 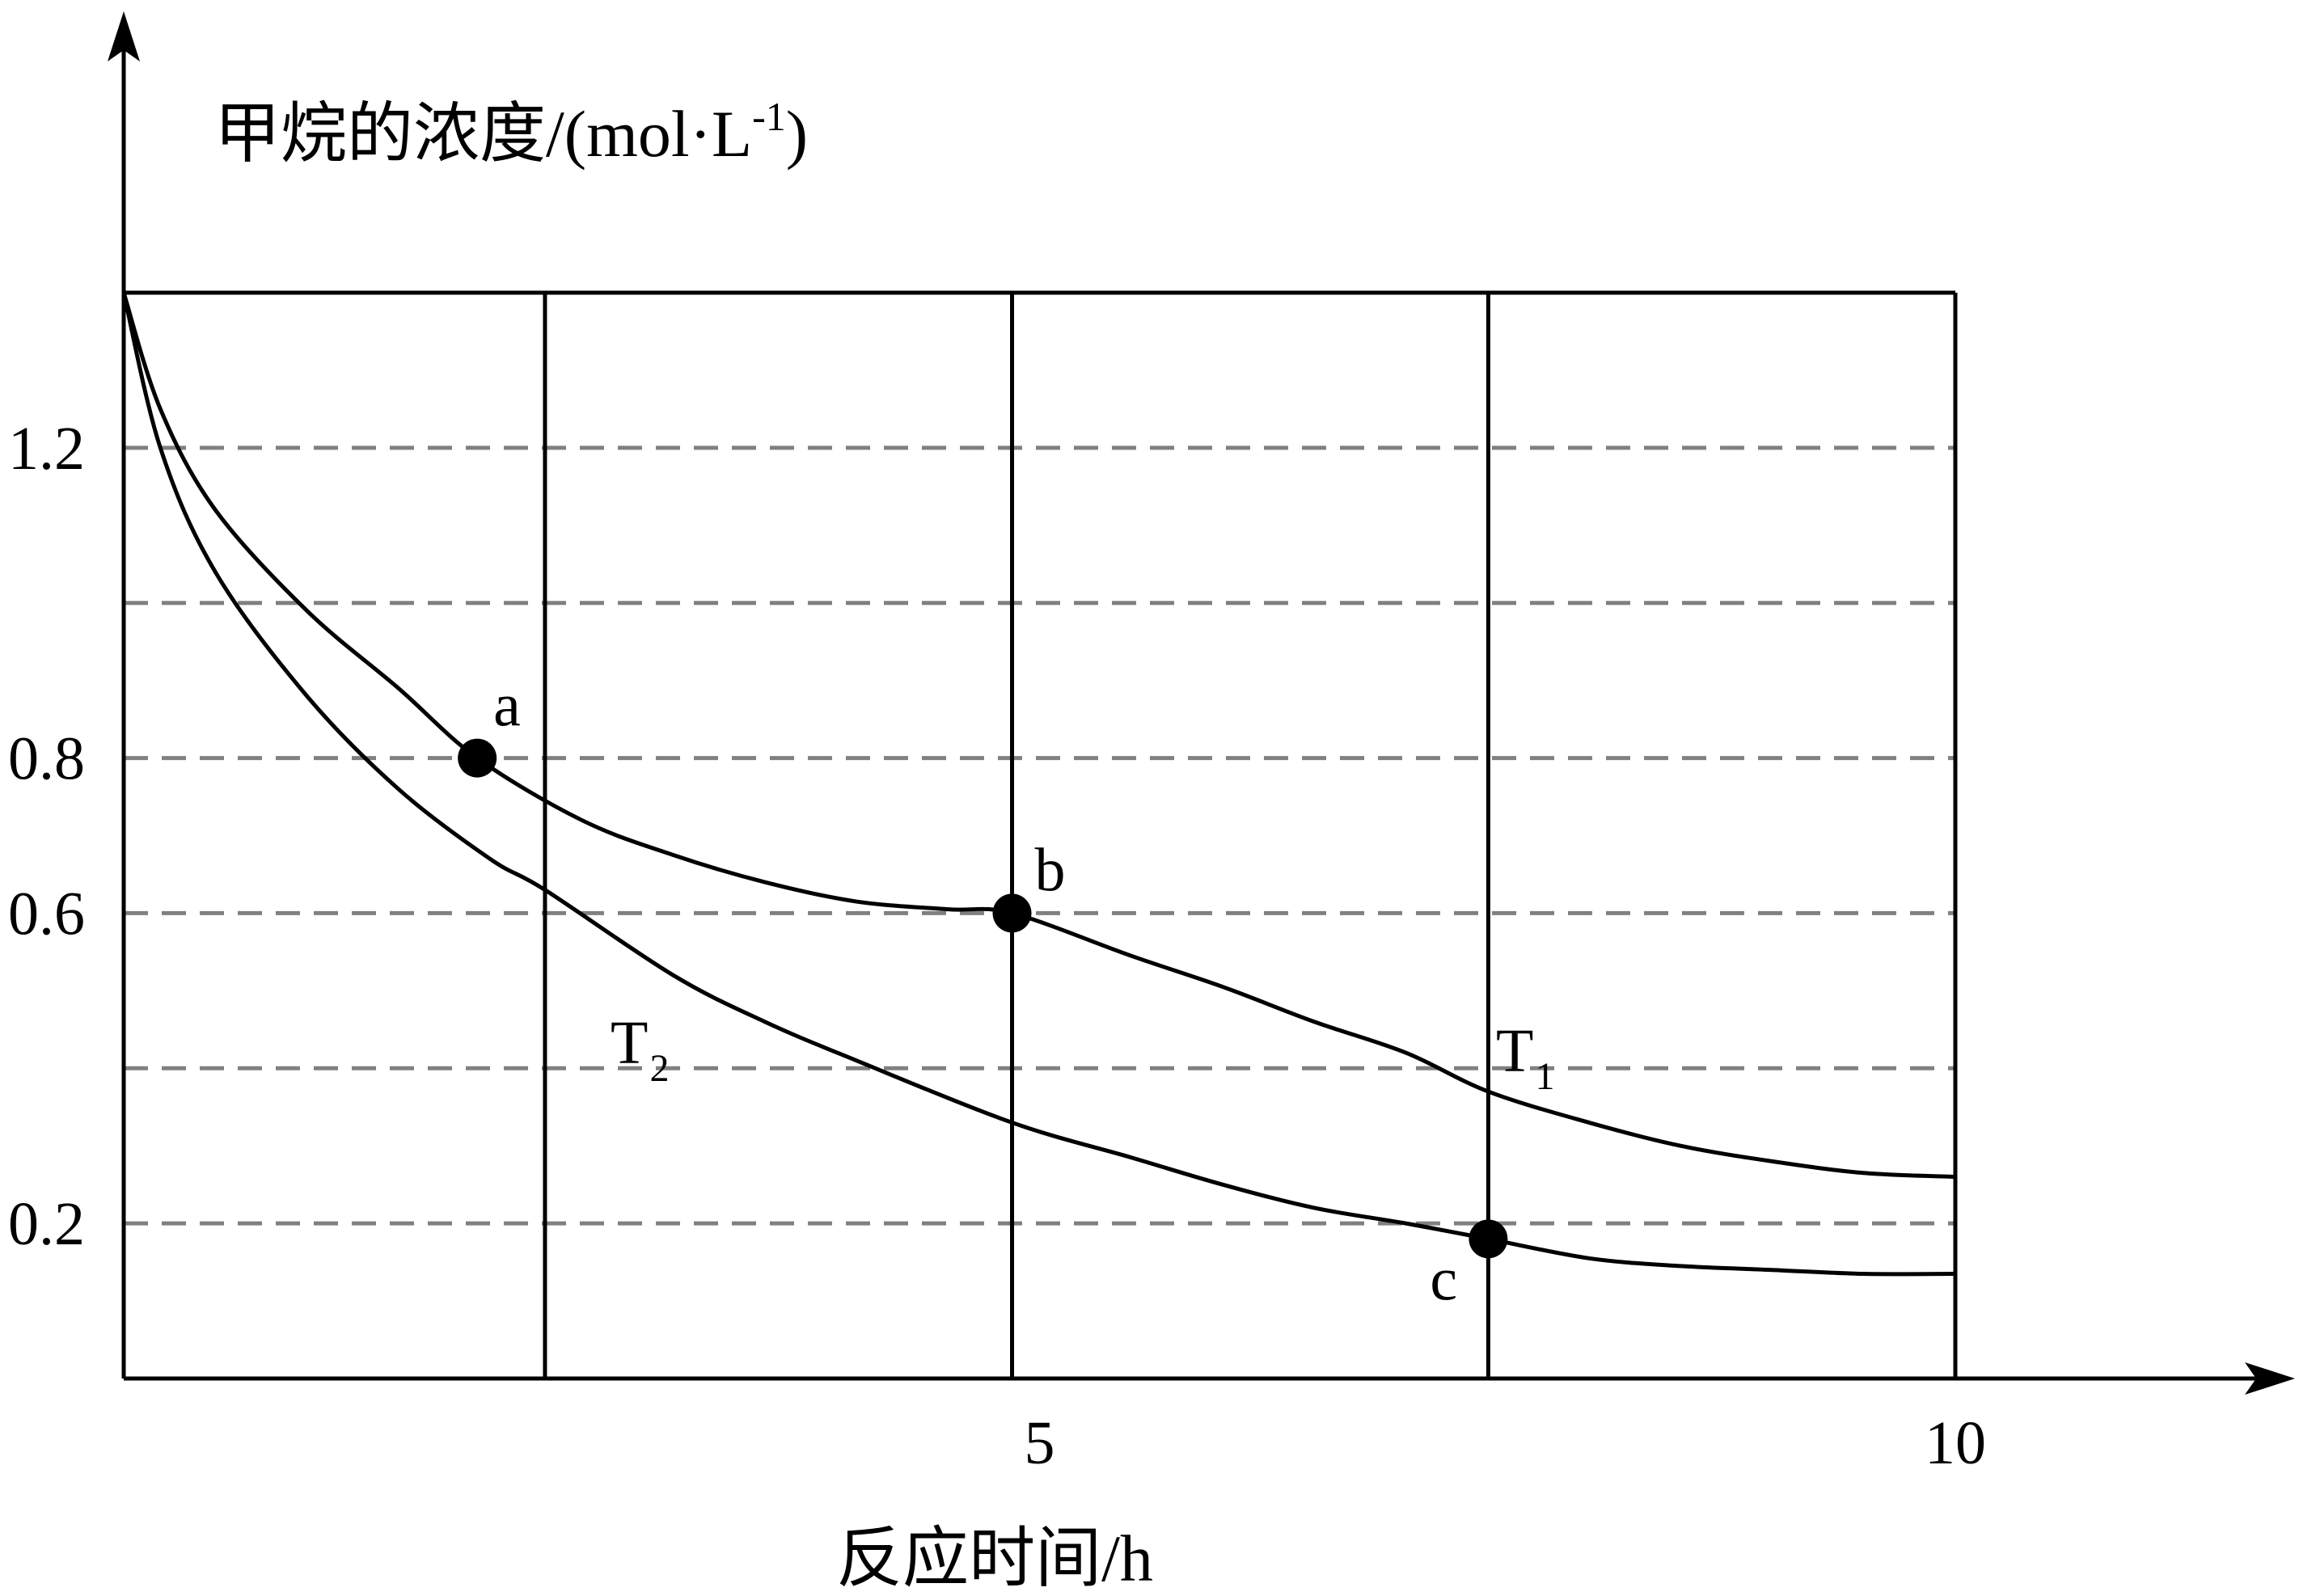 What do you see at coordinates (1525, 1057) in the screenshot?
I see `series-label-t1: T1` at bounding box center [1525, 1057].